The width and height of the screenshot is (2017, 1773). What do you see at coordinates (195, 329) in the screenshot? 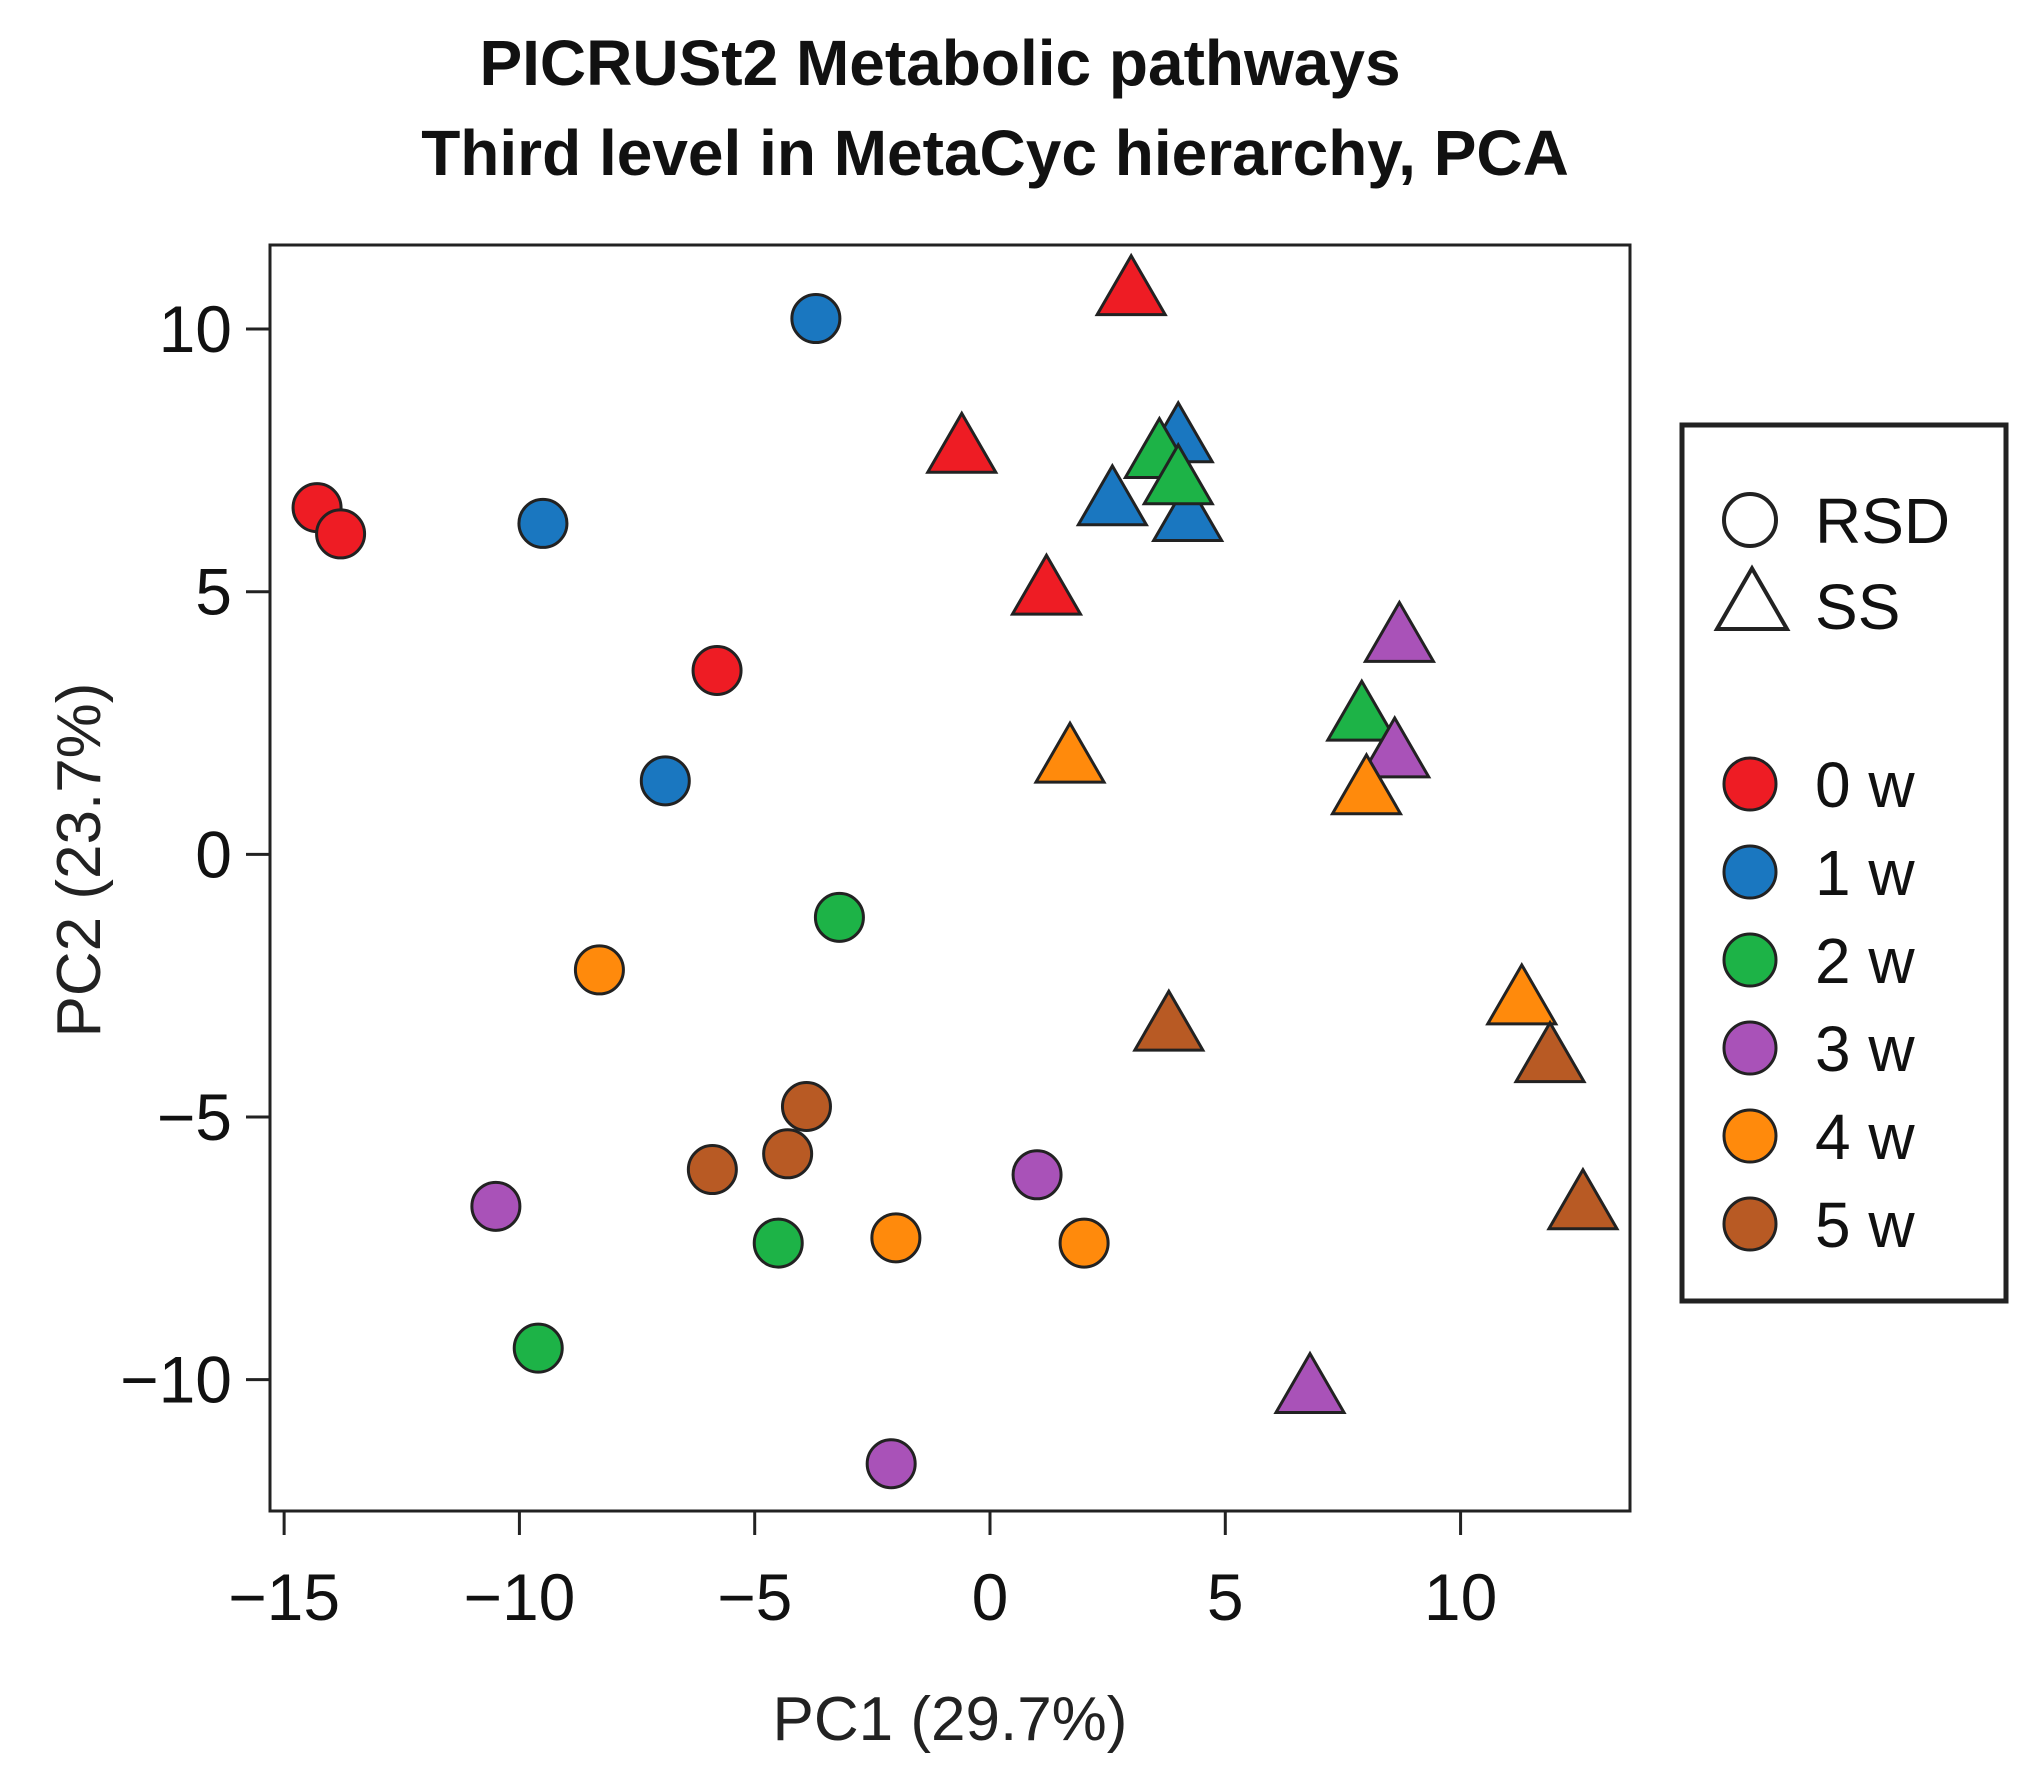
I see `y-tick-label: 10` at bounding box center [195, 329].